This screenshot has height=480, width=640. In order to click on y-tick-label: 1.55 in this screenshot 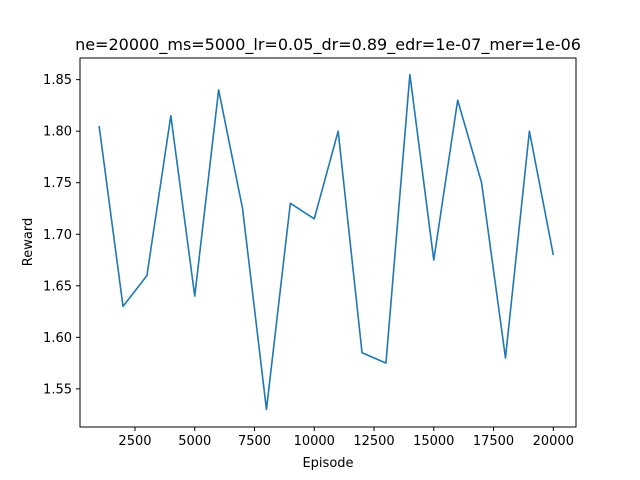, I will do `click(57, 389)`.